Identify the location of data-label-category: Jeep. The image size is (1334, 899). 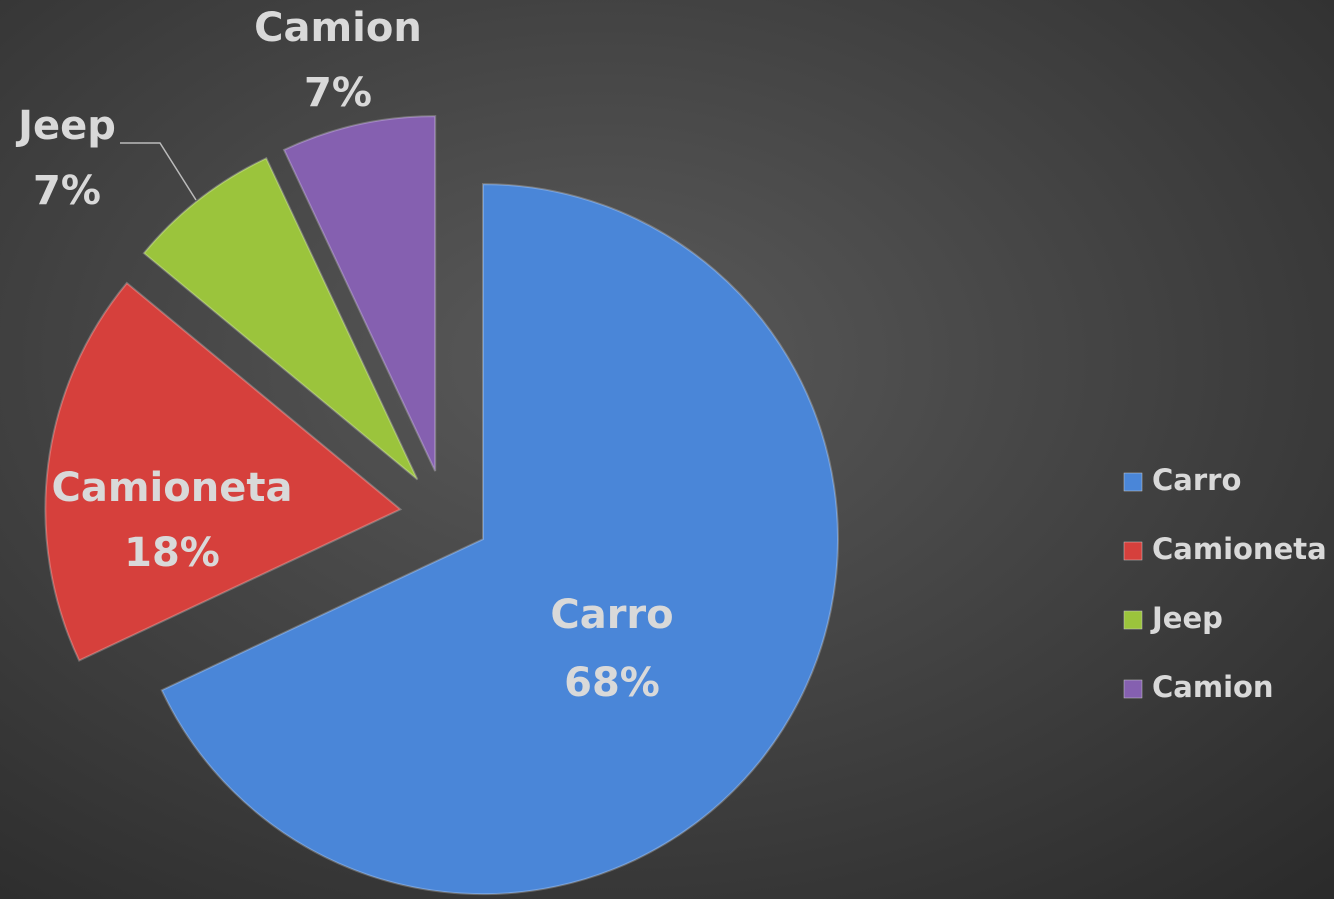
(65, 126).